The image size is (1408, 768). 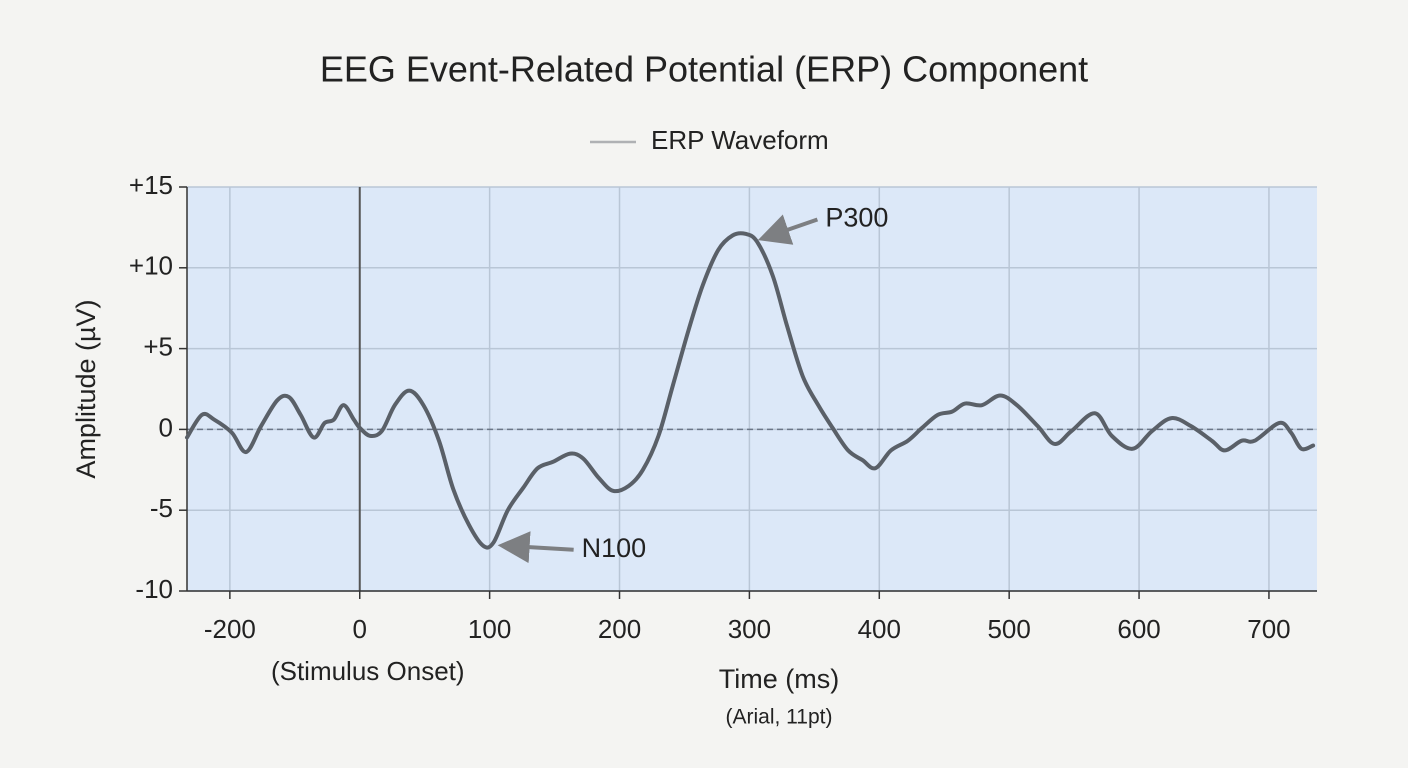 What do you see at coordinates (158, 346) in the screenshot?
I see `y-tick-label: +5` at bounding box center [158, 346].